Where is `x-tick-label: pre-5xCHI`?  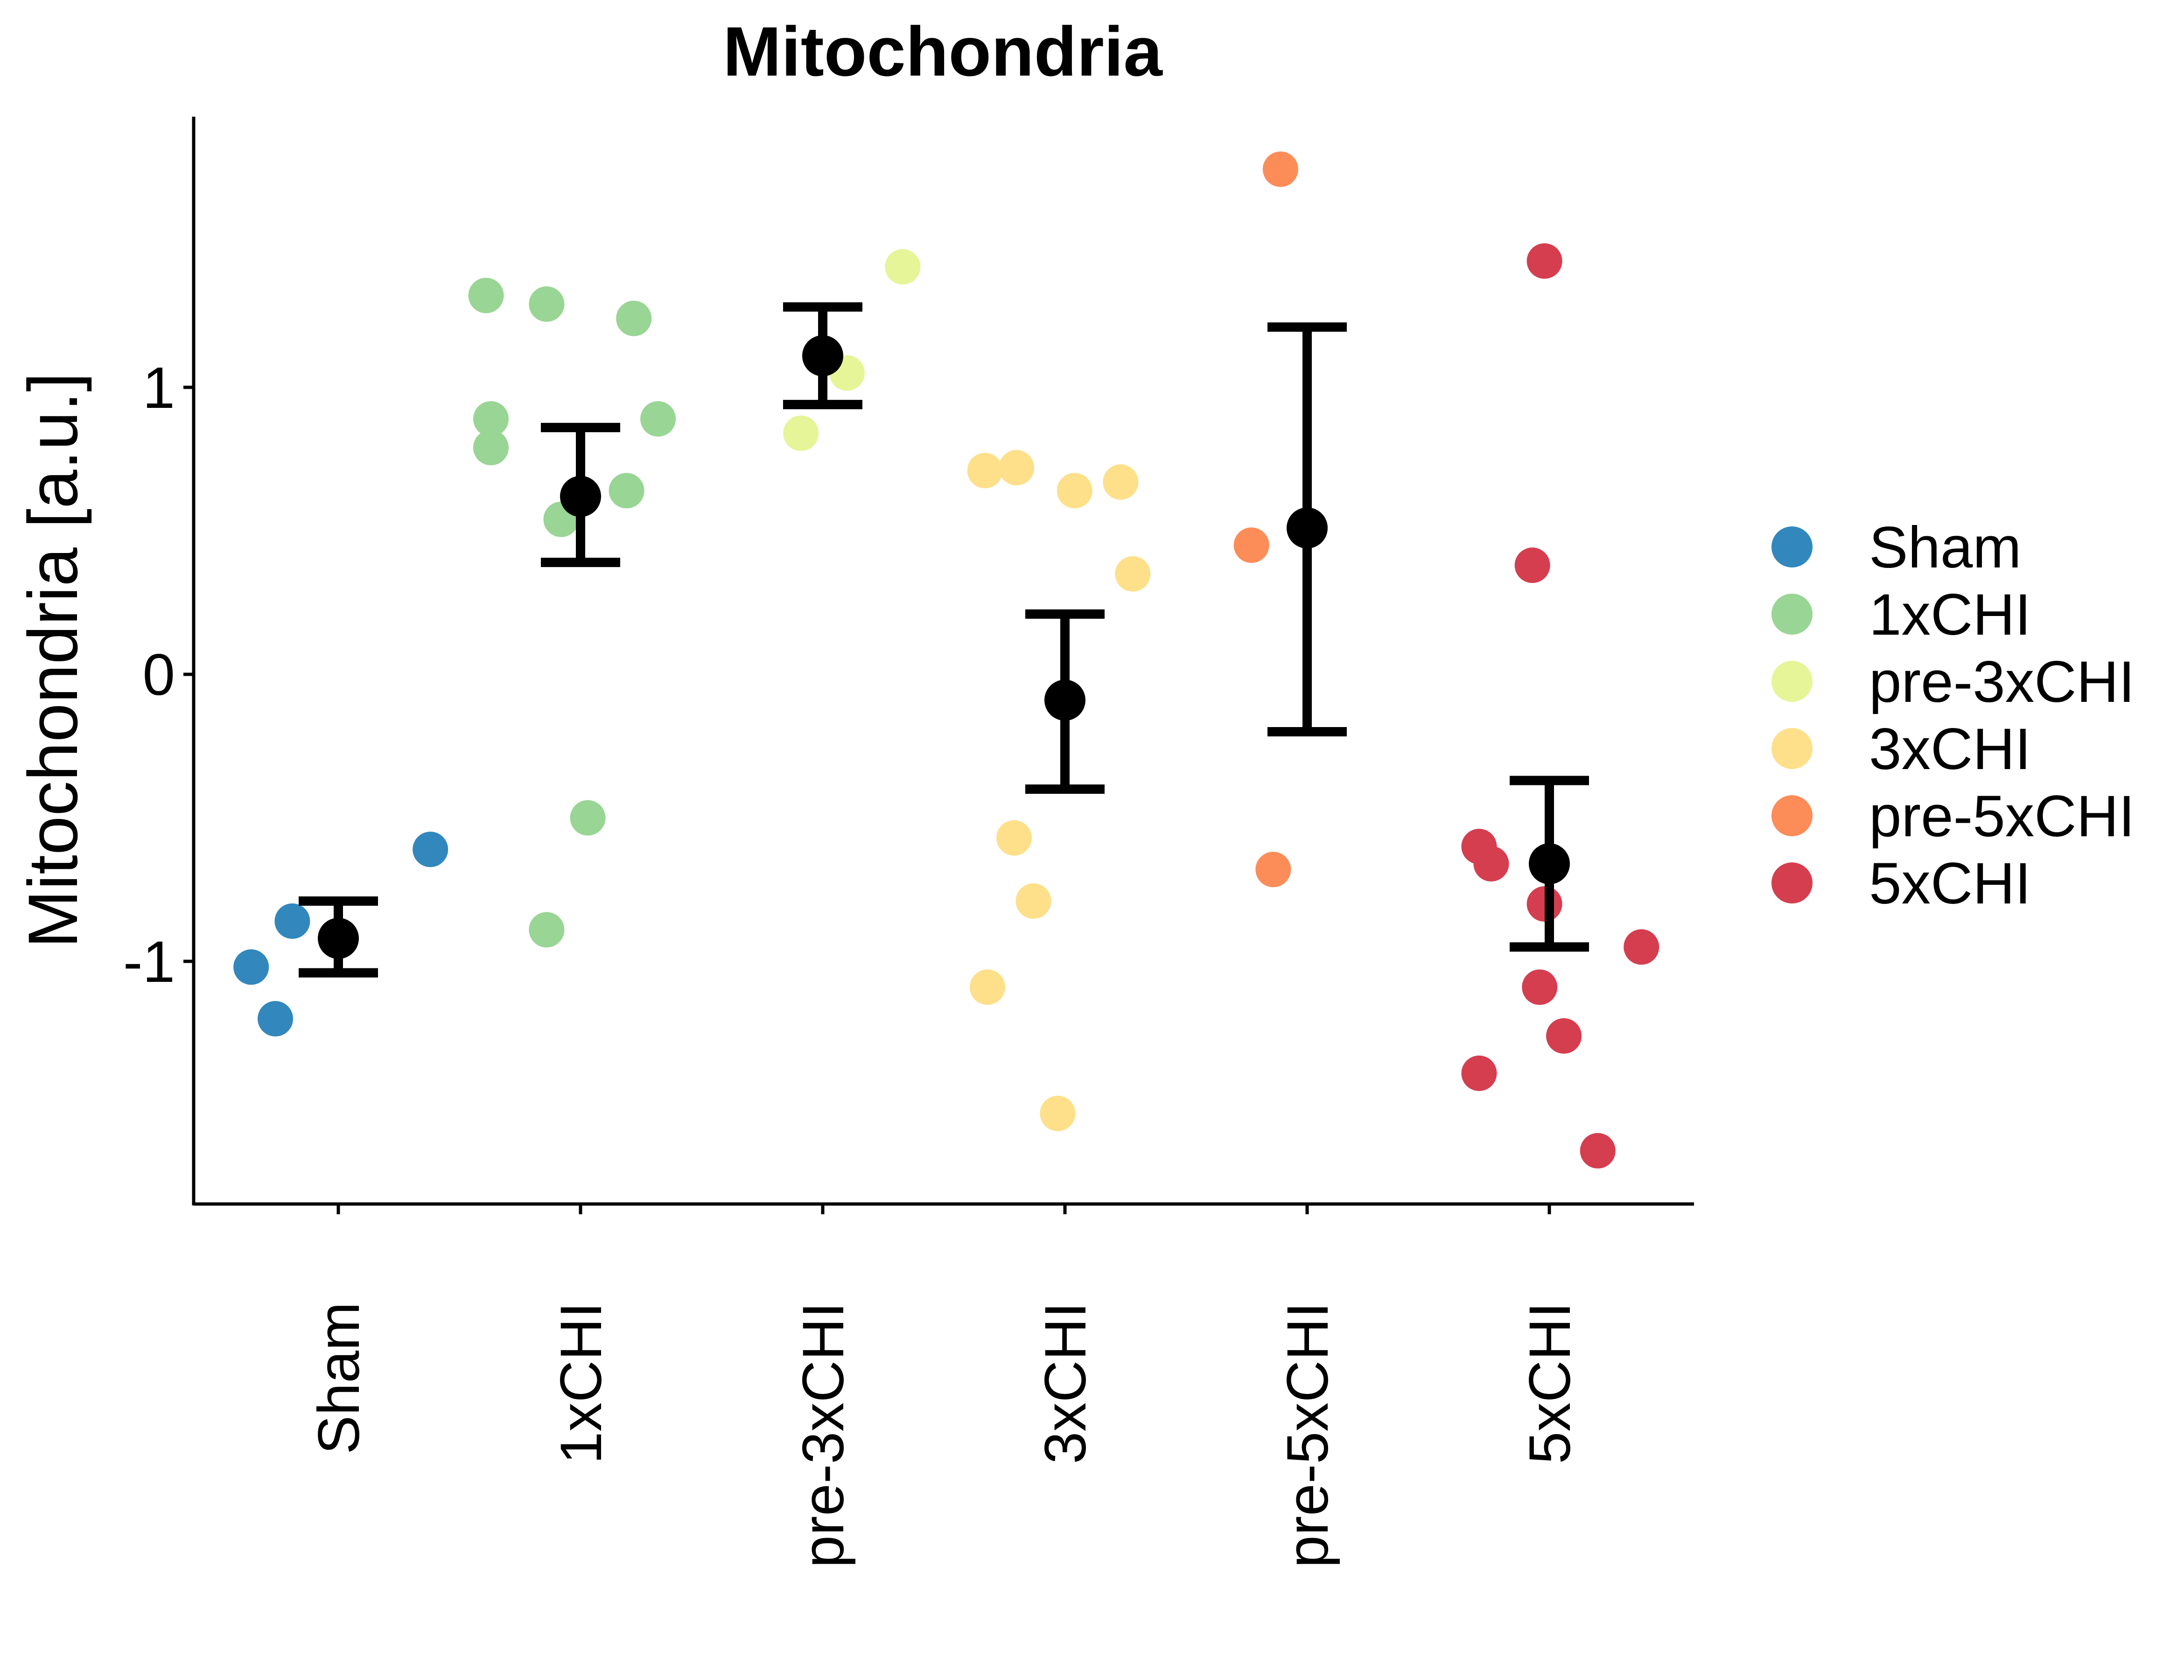
x-tick-label: pre-5xCHI is located at coordinates (1307, 1435).